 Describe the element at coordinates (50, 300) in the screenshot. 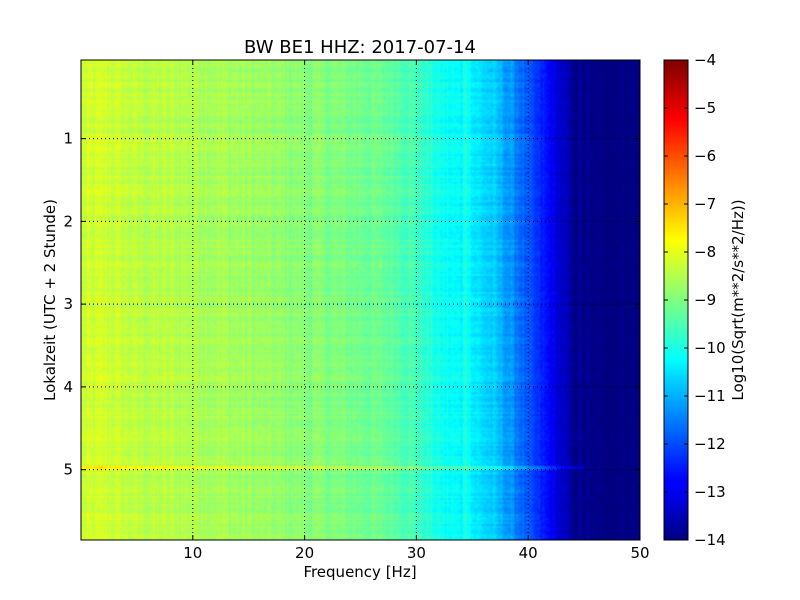

I see `y-axis-label: Lokalzeit (UTC + 2 Stunde)` at that location.